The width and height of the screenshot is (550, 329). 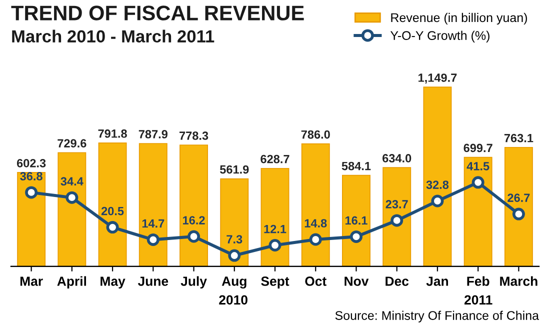 I want to click on data-label: 26.7, so click(x=519, y=198).